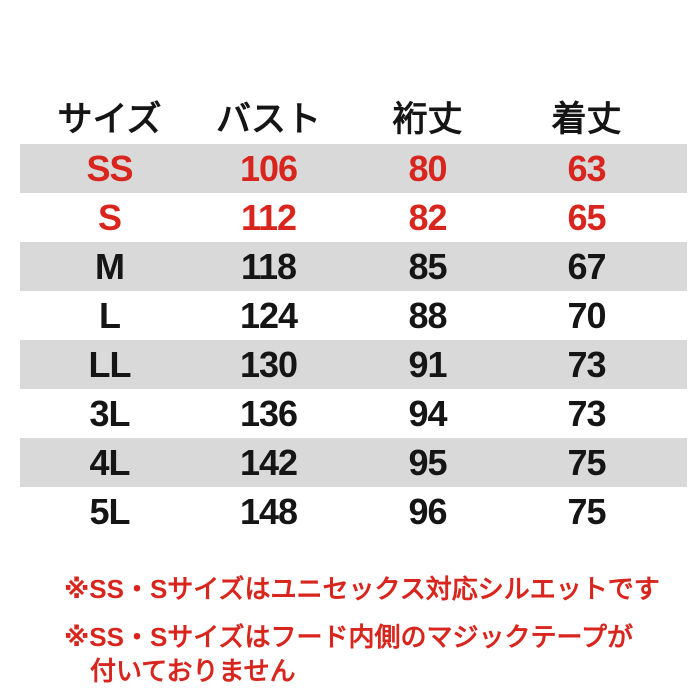 The height and width of the screenshot is (700, 700). I want to click on cell-size-label: L, so click(110, 315).